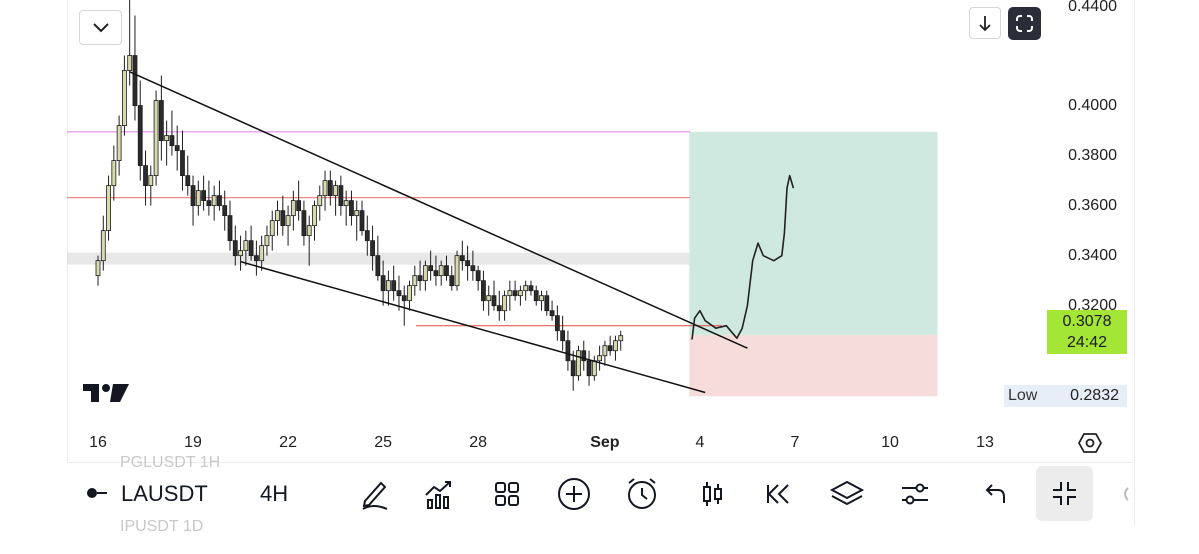 The width and height of the screenshot is (1199, 554). Describe the element at coordinates (915, 494) in the screenshot. I see `chart-properties-button` at that location.